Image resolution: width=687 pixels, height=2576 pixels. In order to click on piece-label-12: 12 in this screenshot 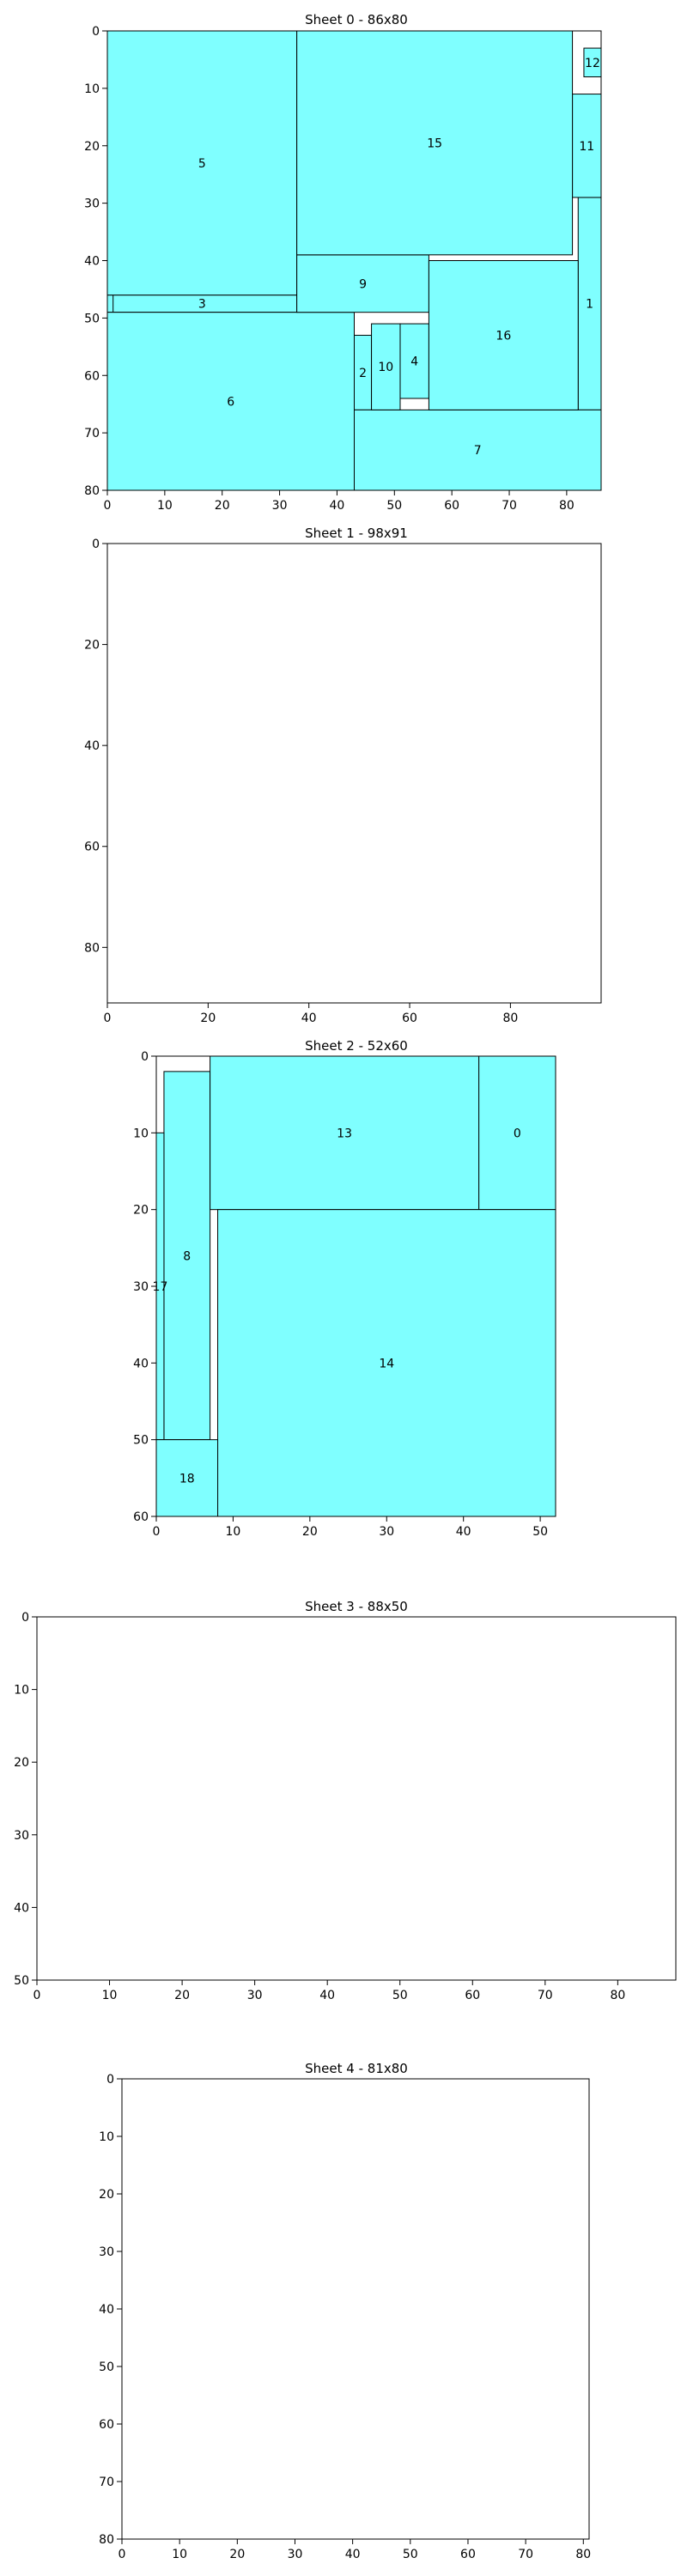, I will do `click(592, 64)`.